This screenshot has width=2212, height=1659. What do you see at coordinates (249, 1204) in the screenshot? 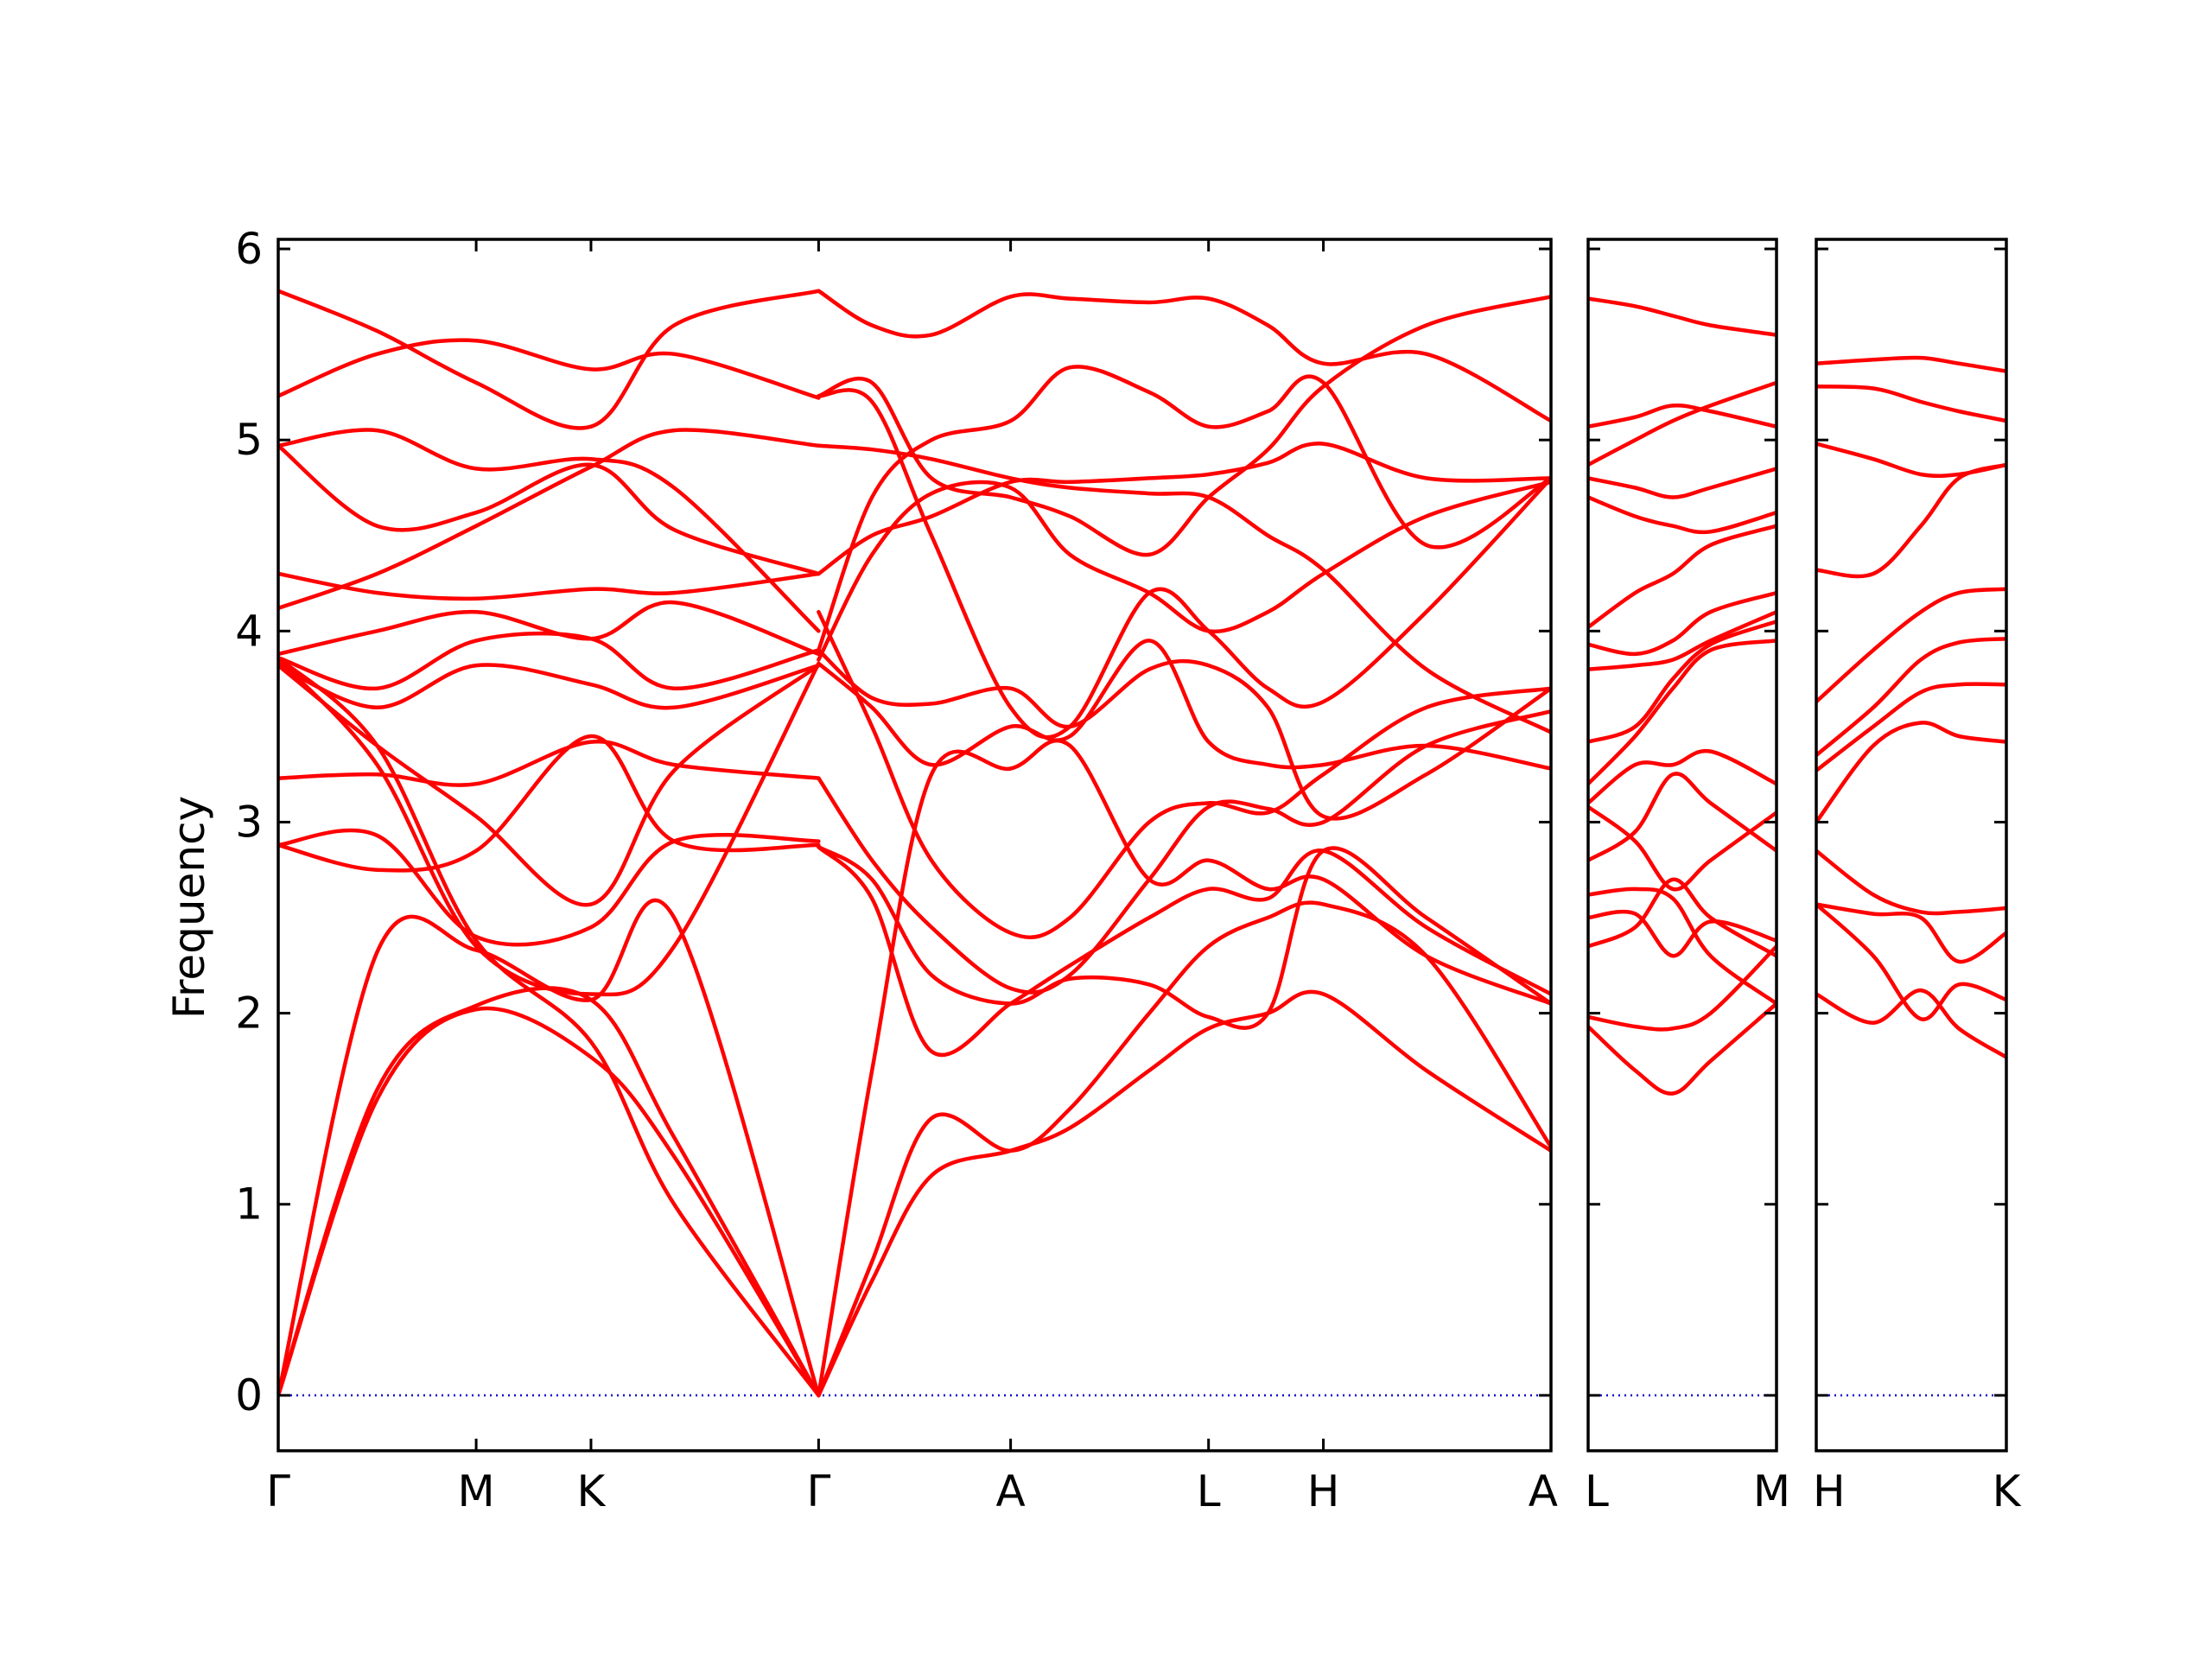
I see `y-tick-label: 1` at bounding box center [249, 1204].